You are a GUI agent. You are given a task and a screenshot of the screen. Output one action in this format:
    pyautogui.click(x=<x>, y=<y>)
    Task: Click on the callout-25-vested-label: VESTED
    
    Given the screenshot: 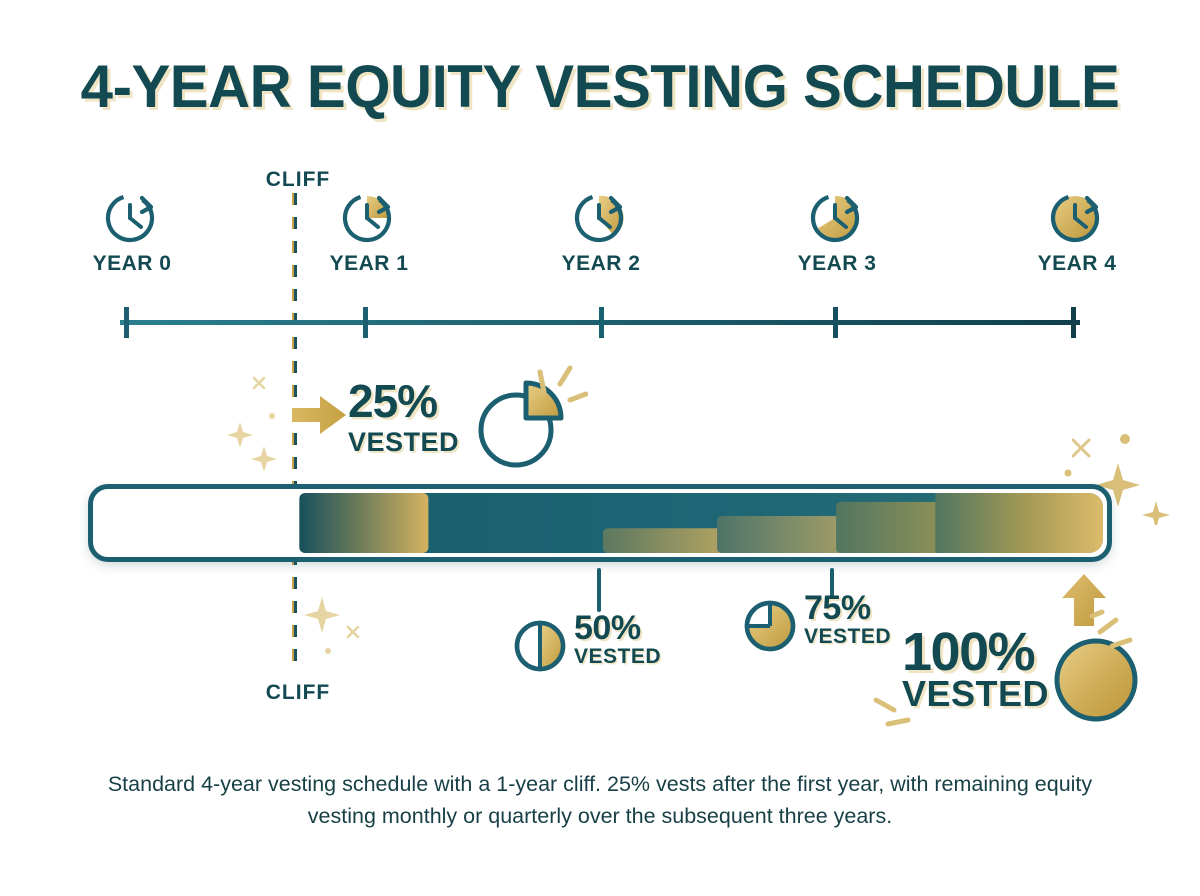 What is the action you would take?
    pyautogui.click(x=404, y=442)
    